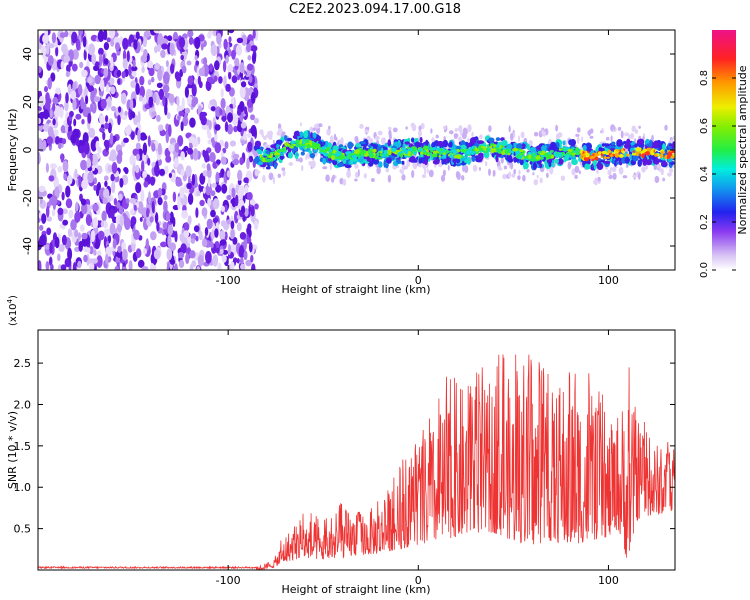  I want to click on figure-title: C2E2.2023.094.17.00.G18, so click(375, 9).